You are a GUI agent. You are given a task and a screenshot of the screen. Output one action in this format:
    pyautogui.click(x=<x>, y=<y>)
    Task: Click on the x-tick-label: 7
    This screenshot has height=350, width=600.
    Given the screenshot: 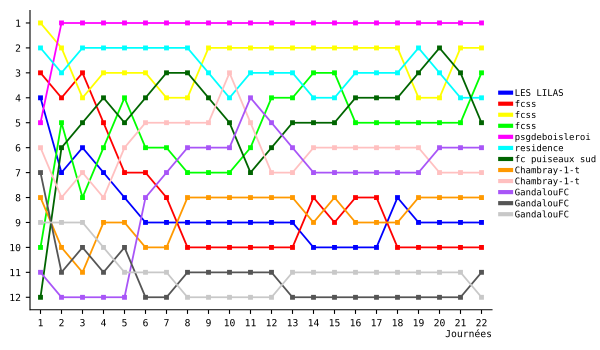 What is the action you would take?
    pyautogui.click(x=166, y=322)
    